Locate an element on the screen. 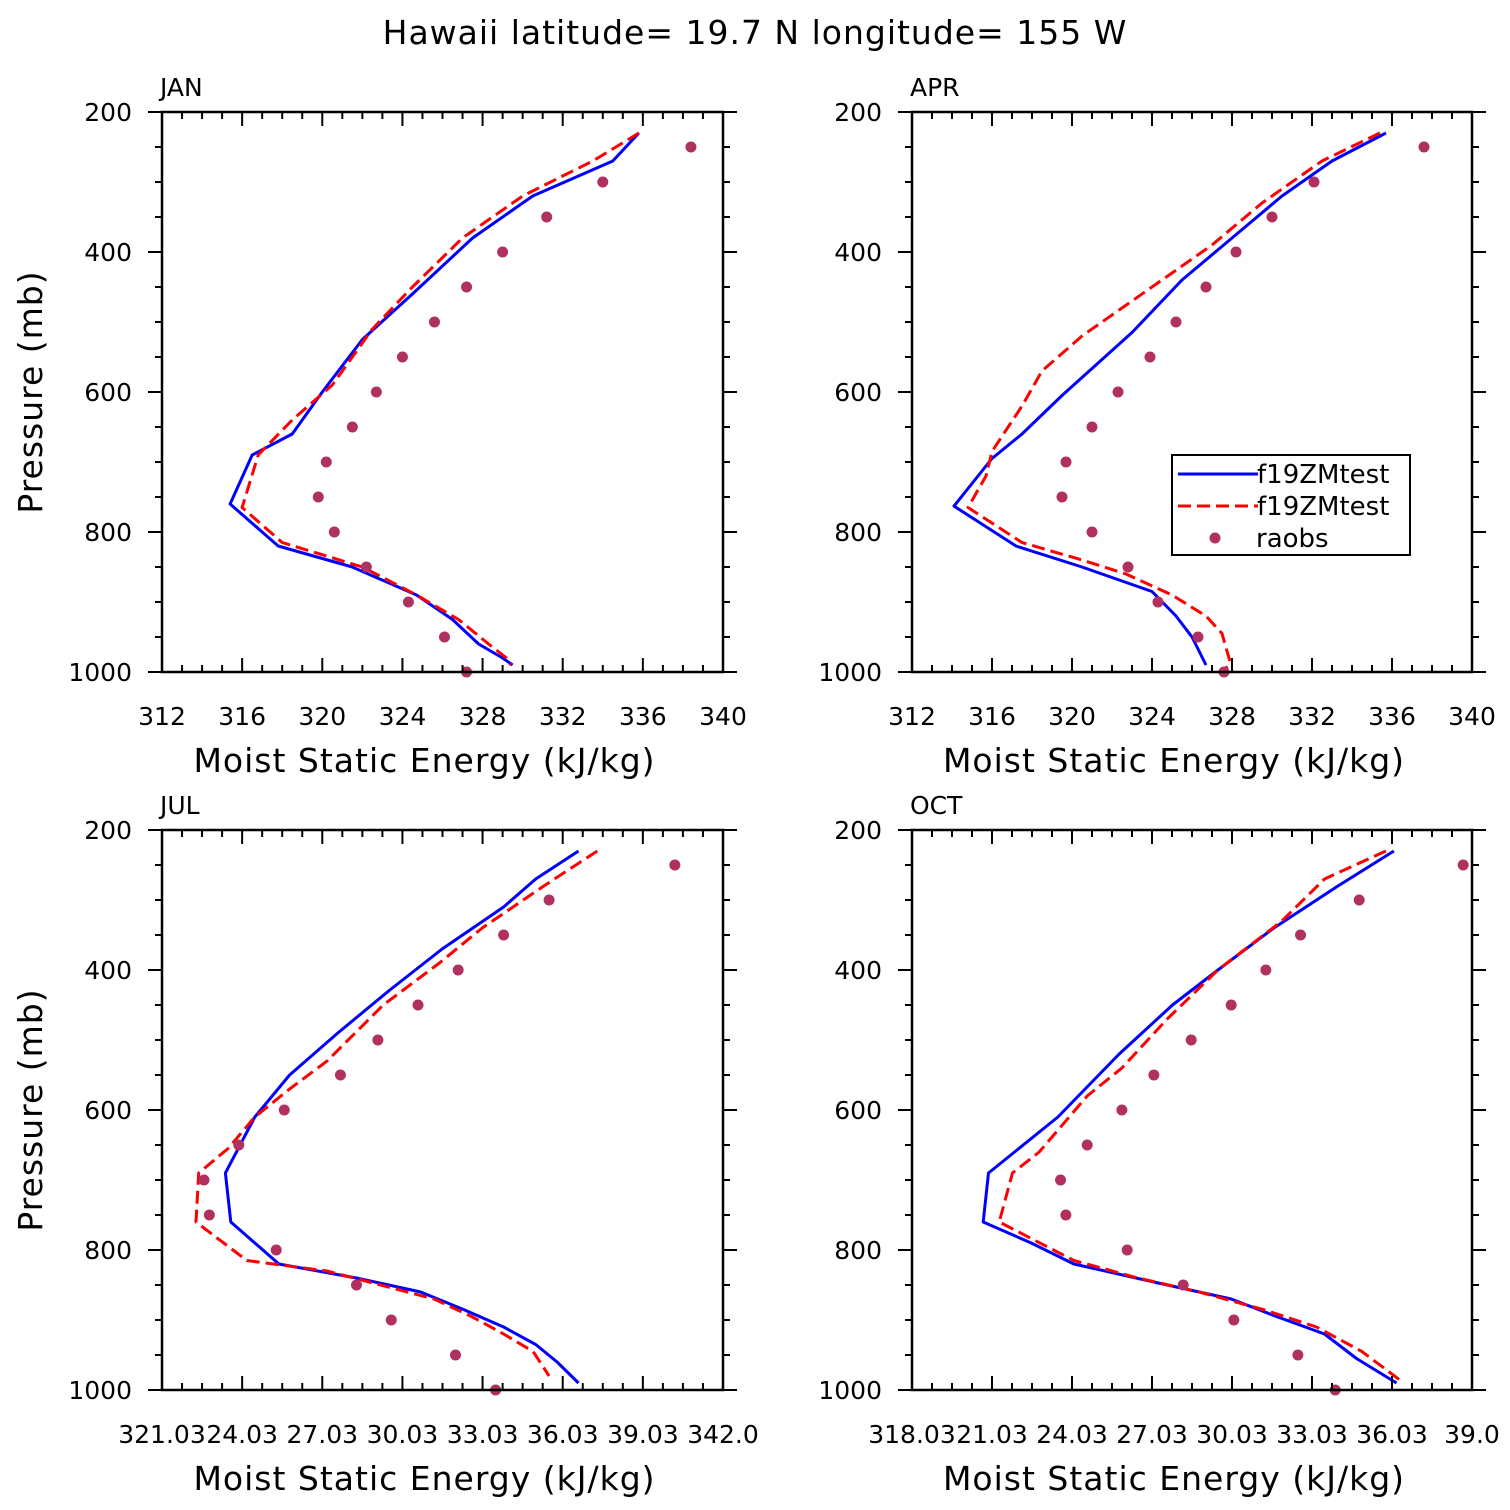  x-tick-label: 336 is located at coordinates (1392, 716).